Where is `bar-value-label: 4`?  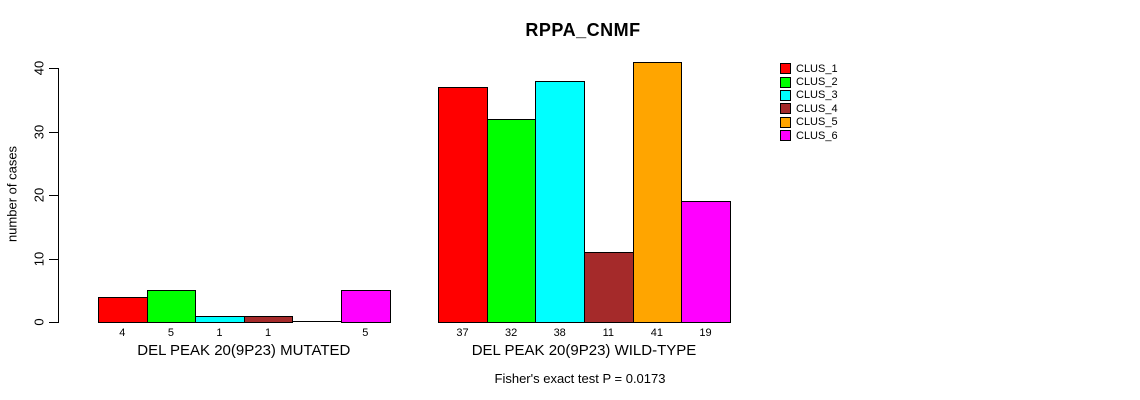
bar-value-label: 4 is located at coordinates (122, 333).